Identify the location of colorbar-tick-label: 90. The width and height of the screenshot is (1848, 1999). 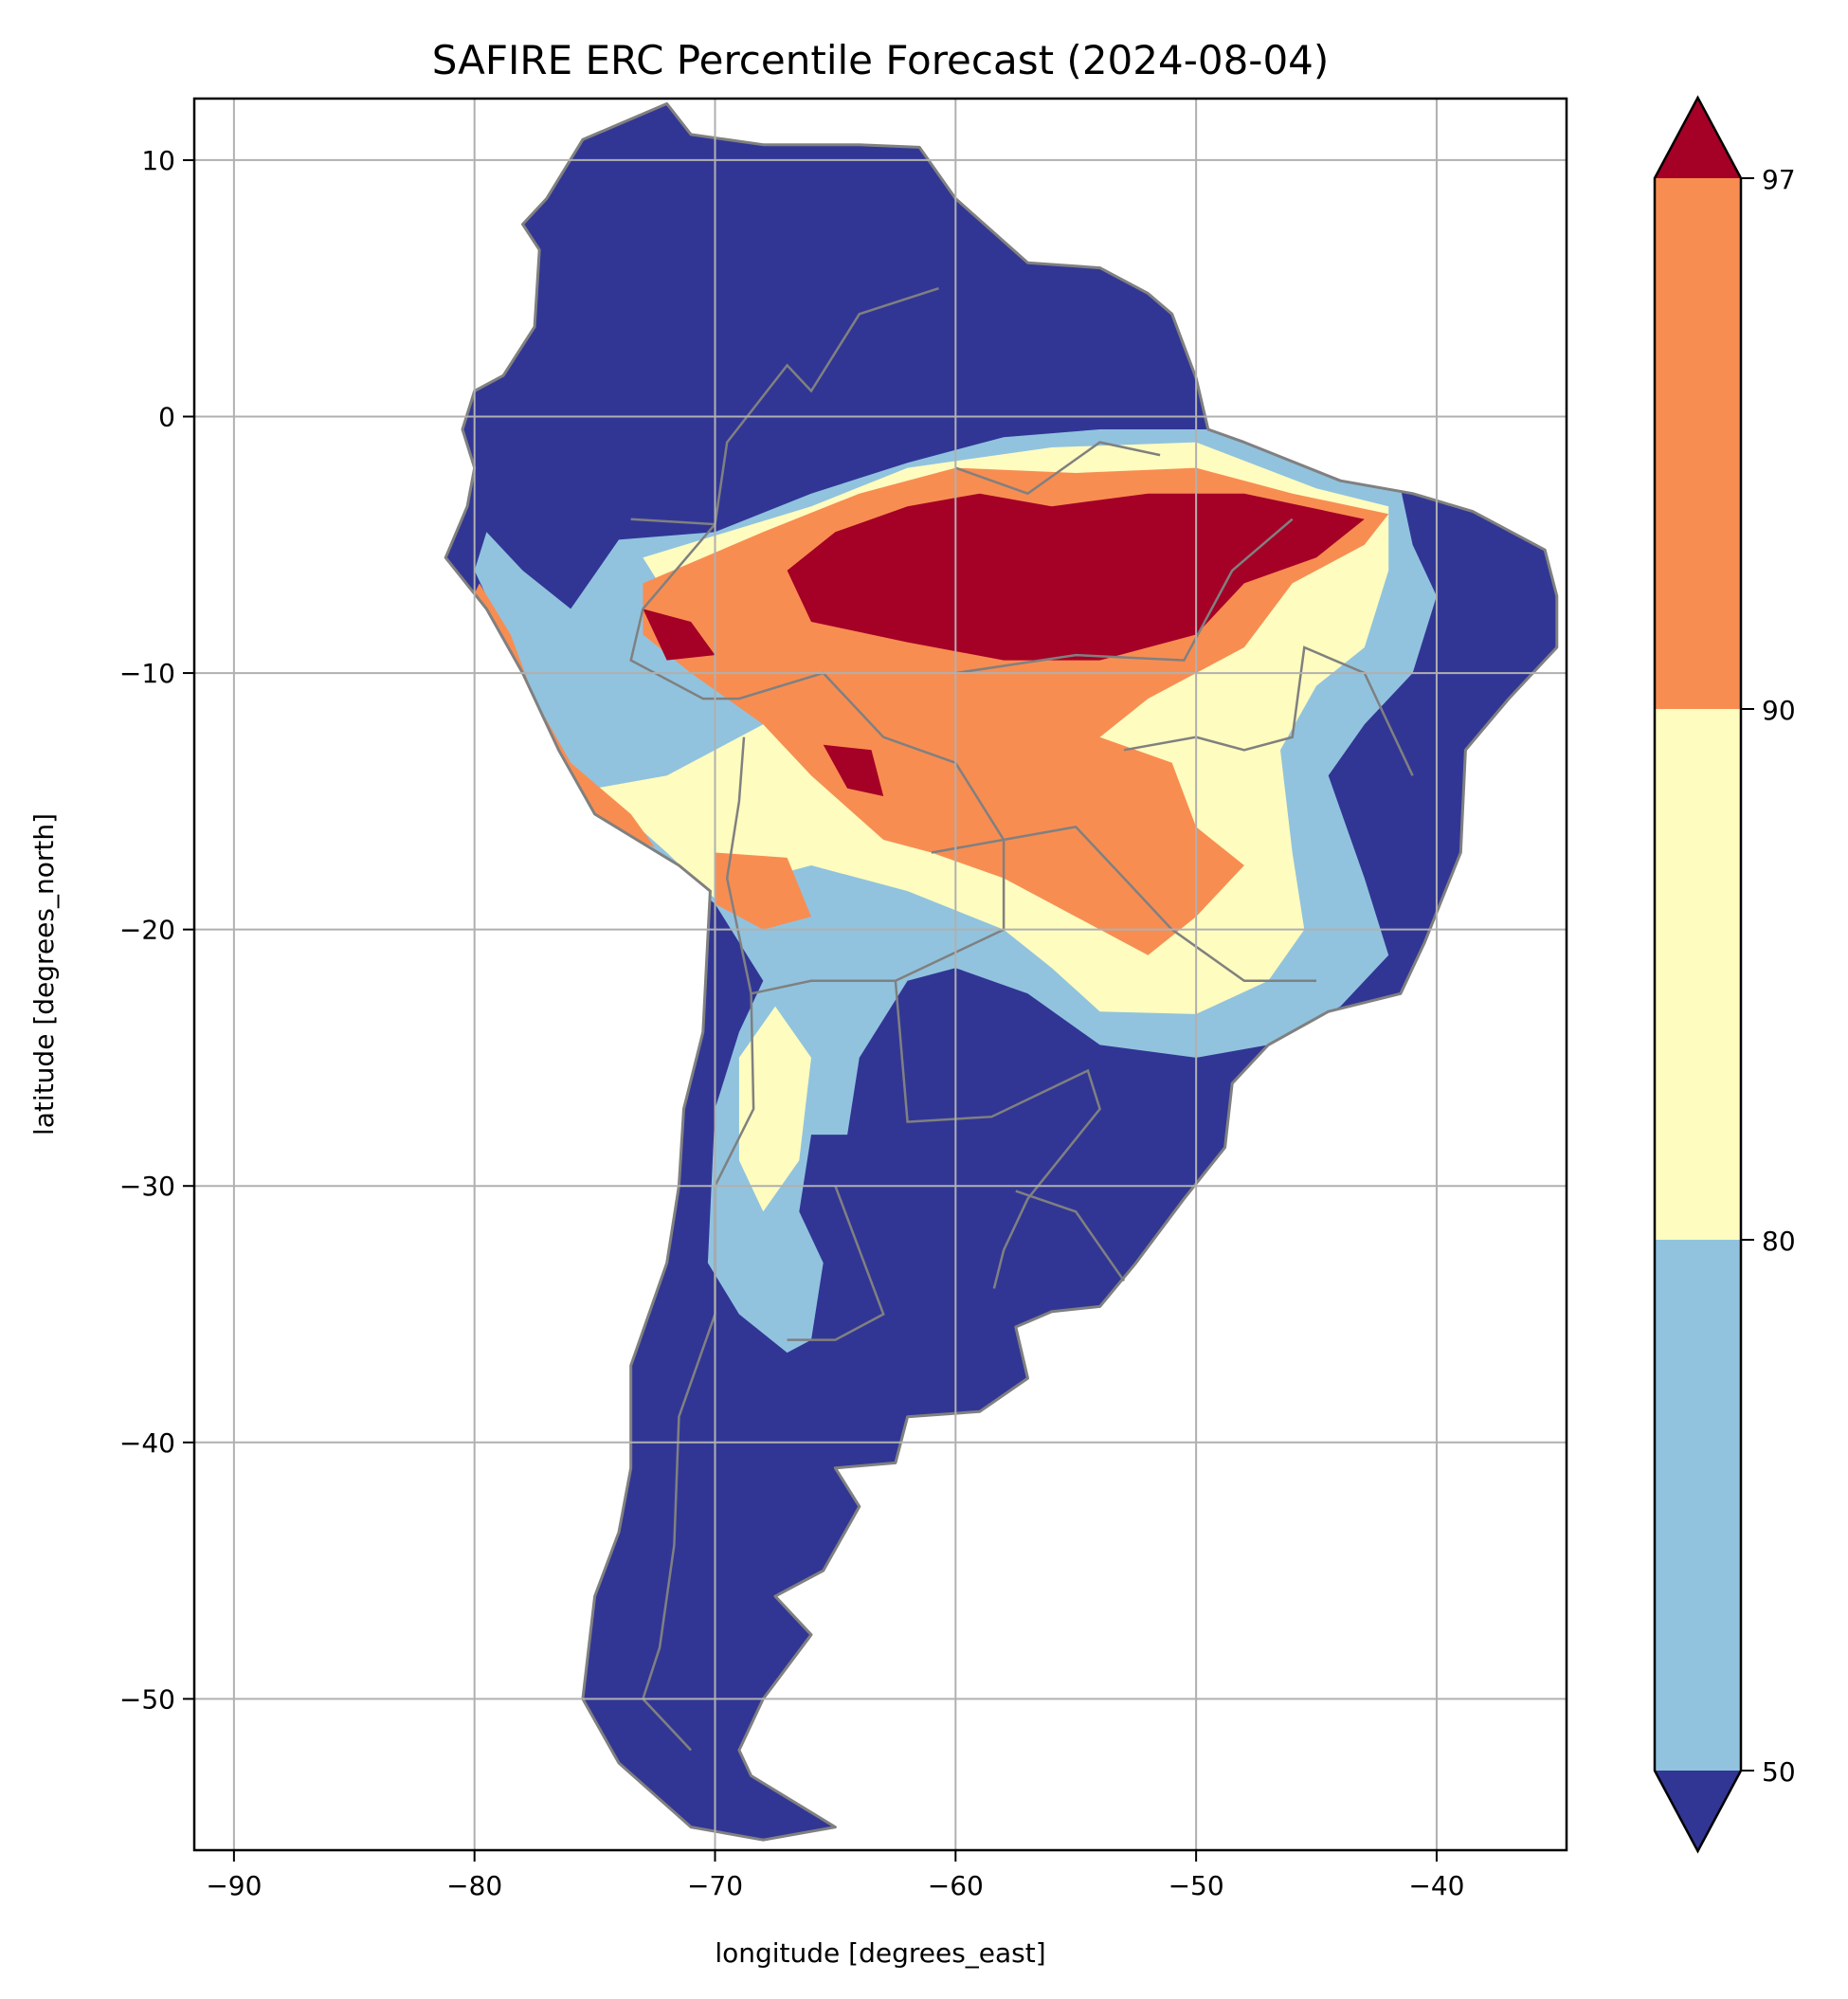
(1779, 711).